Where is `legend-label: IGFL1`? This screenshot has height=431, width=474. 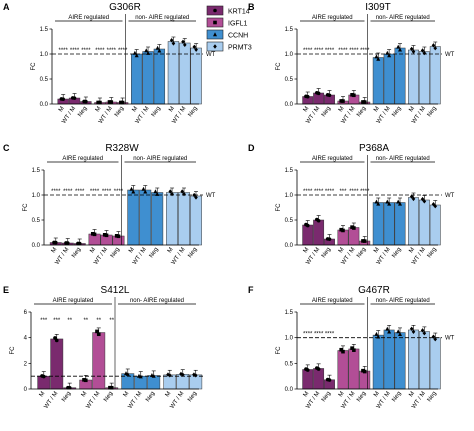 legend-label: IGFL1 is located at coordinates (238, 24).